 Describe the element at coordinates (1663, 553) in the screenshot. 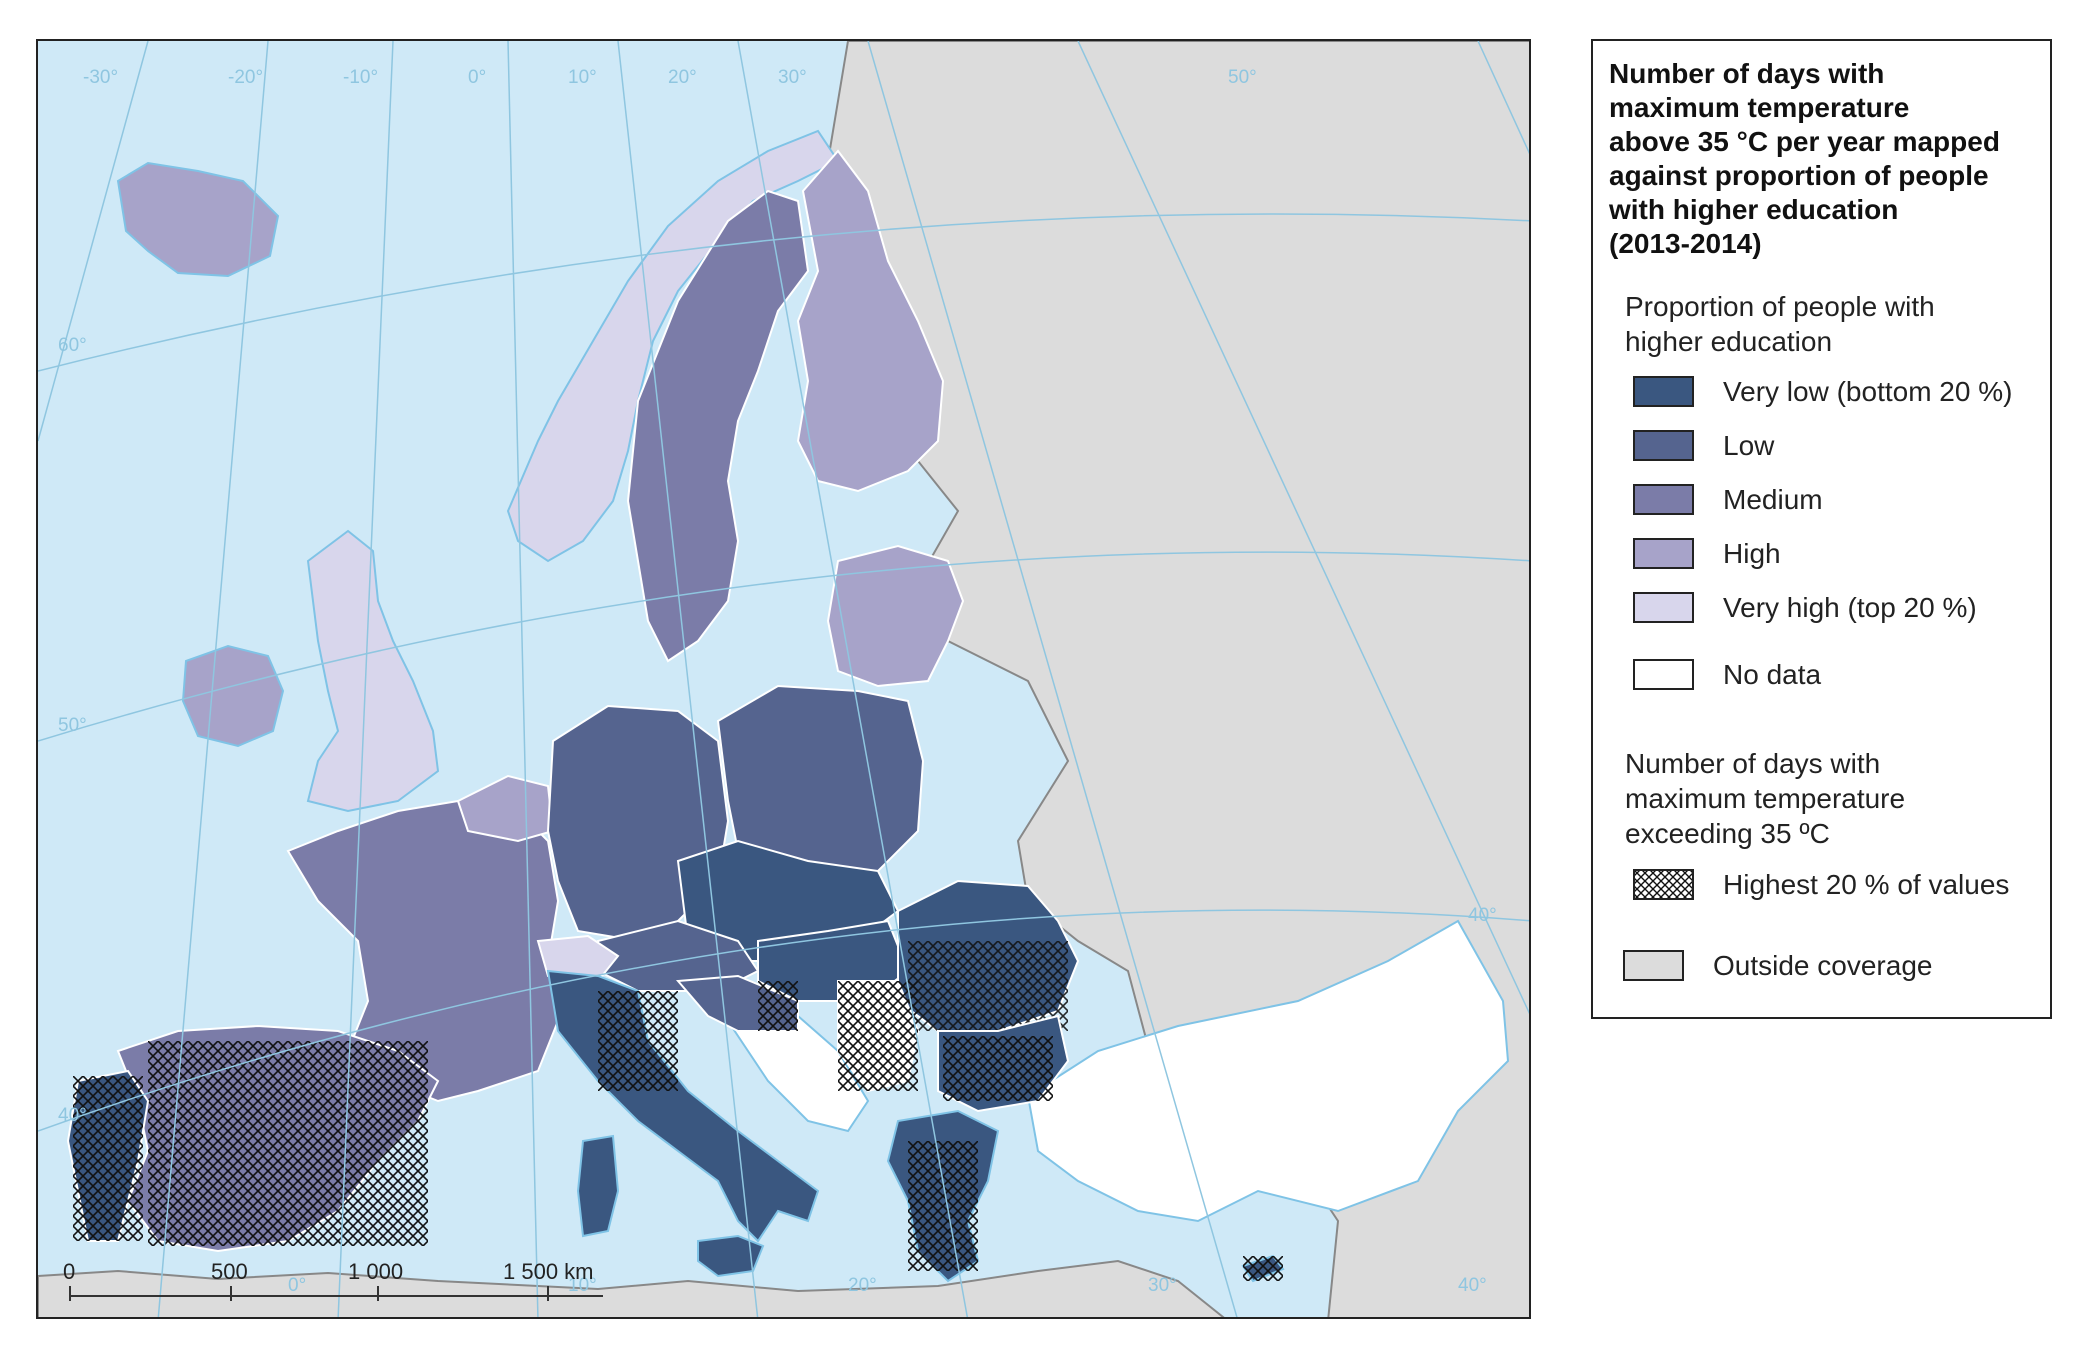

I see `swatch-high` at that location.